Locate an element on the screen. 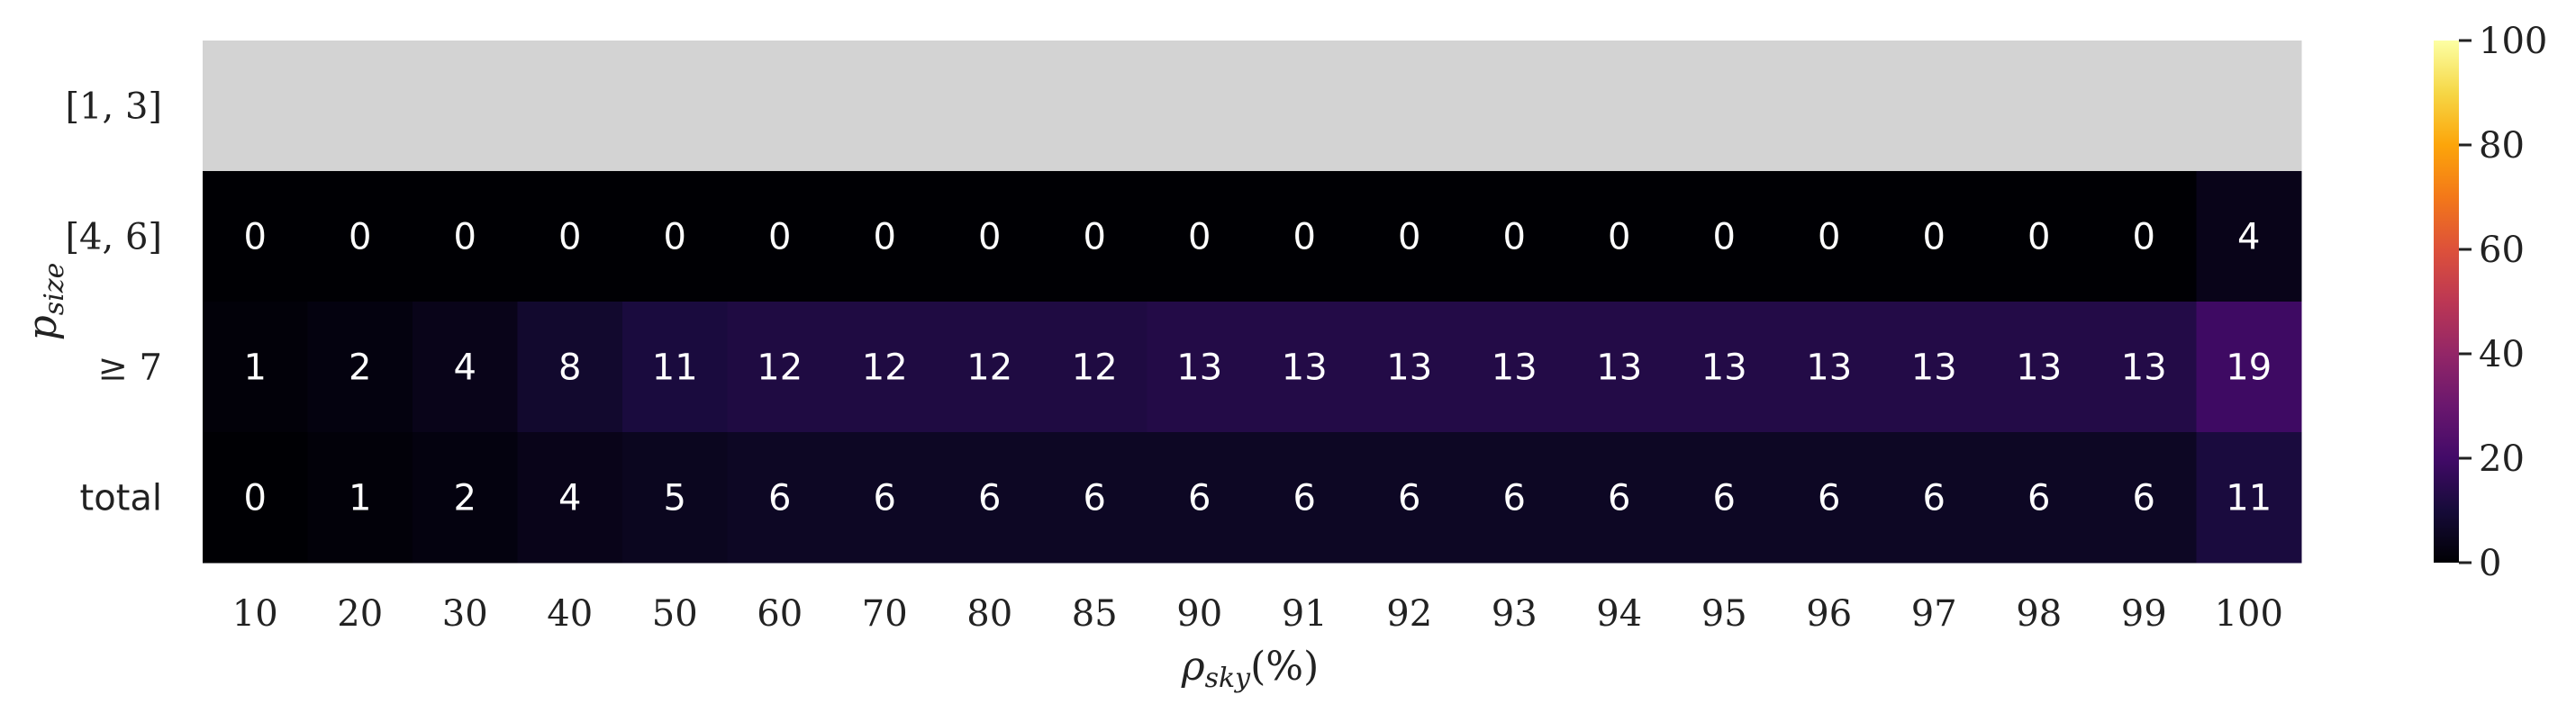  x-tick-label: 30 is located at coordinates (465, 614).